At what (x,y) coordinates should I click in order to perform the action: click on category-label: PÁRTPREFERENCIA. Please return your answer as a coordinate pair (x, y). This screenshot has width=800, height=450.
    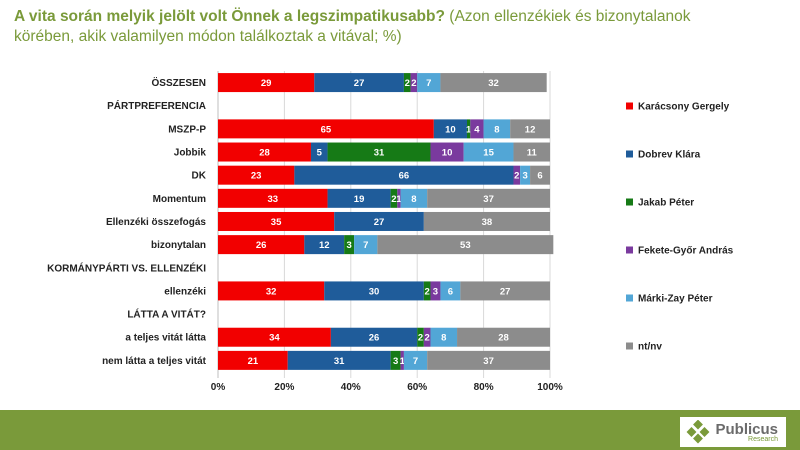
    Looking at the image, I should click on (156, 105).